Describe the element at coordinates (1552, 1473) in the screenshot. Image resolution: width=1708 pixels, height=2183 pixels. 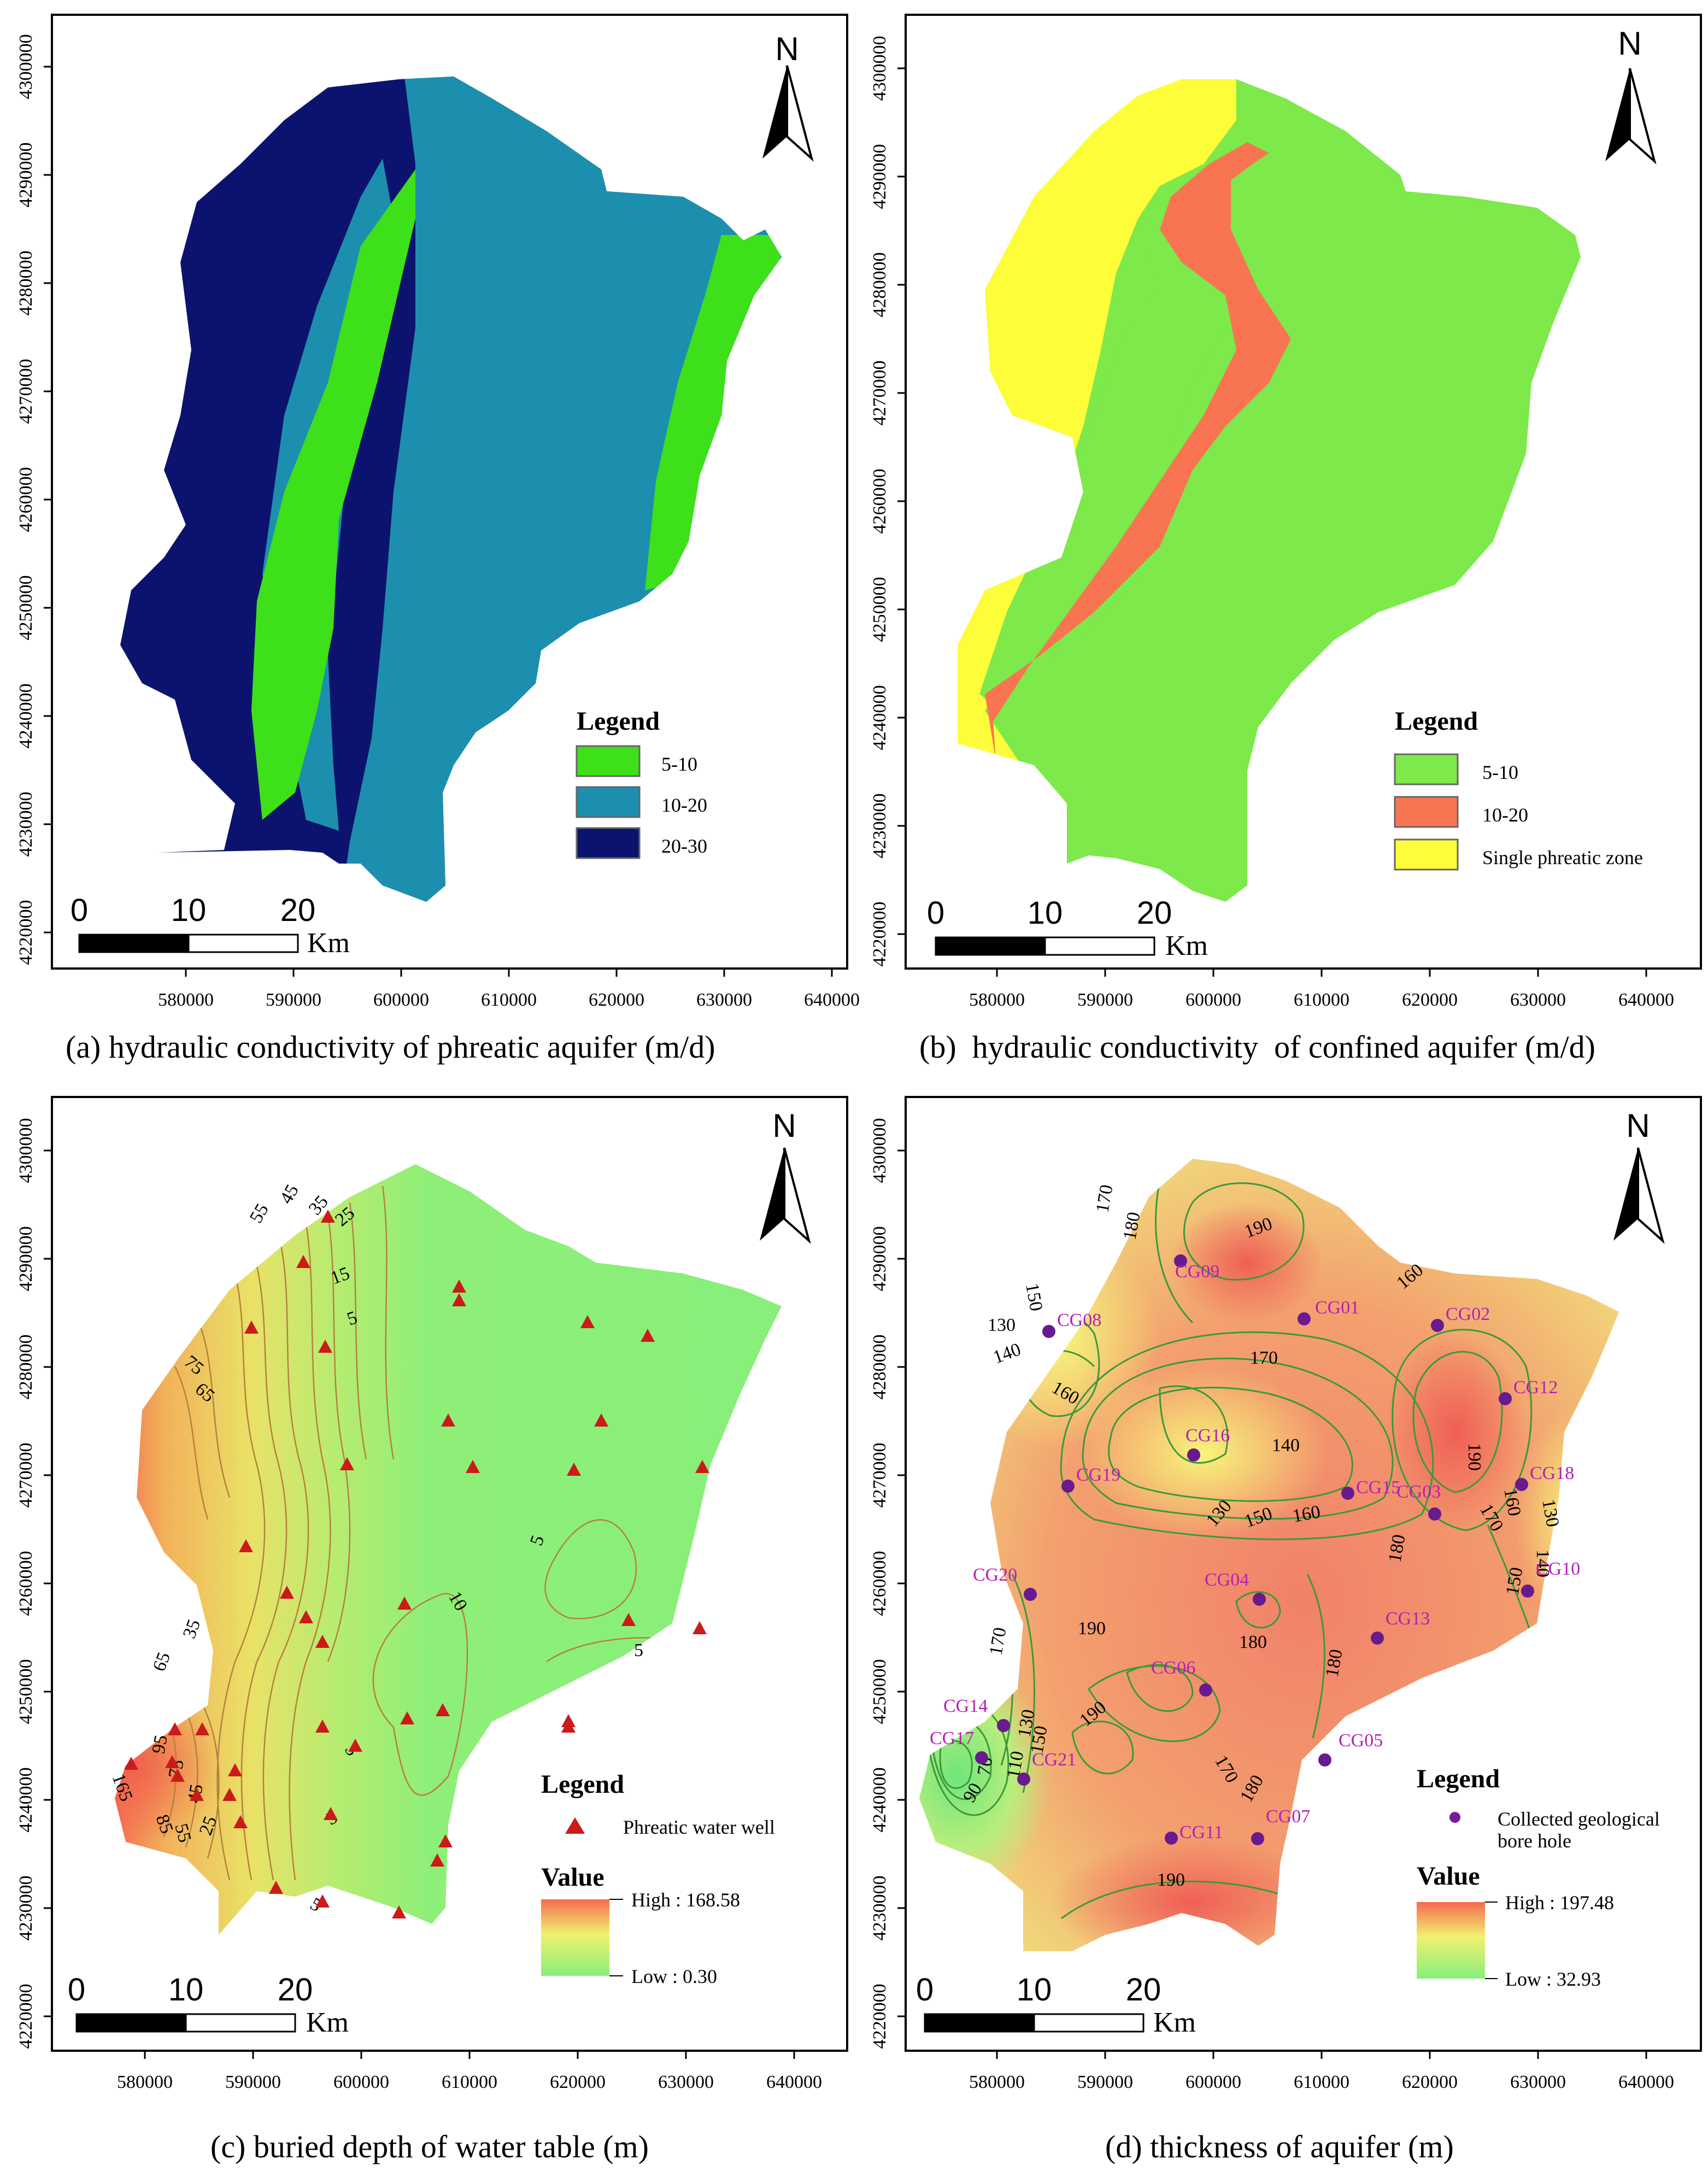
I see `borehole-label: CG18` at that location.